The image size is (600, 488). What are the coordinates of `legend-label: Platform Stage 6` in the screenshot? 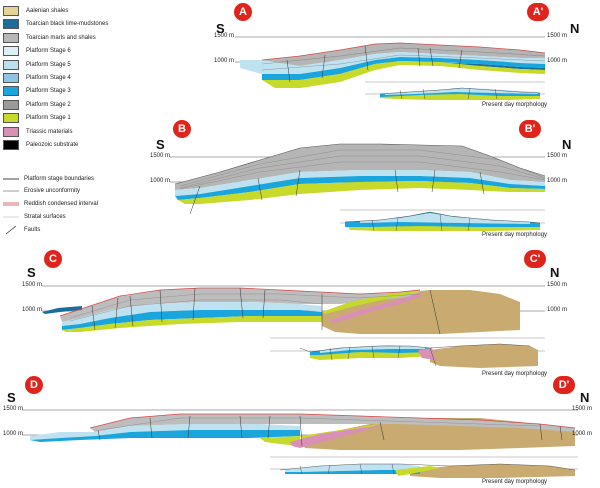 It's located at (48, 51).